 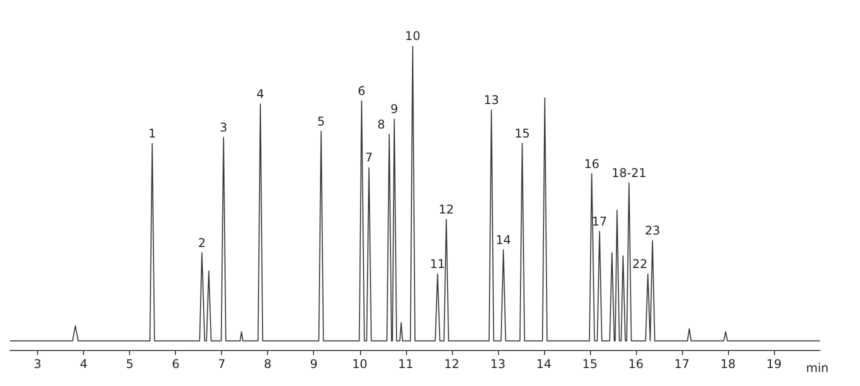 What do you see at coordinates (592, 163) in the screenshot?
I see `annotation: 16` at bounding box center [592, 163].